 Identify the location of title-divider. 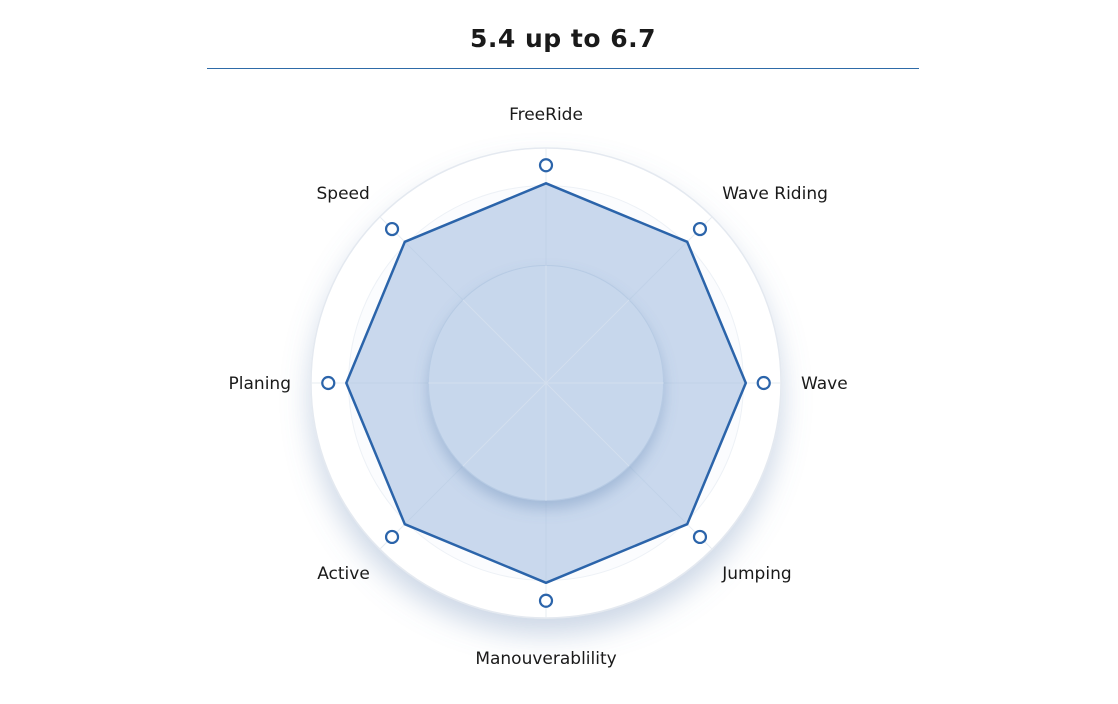
(563, 68).